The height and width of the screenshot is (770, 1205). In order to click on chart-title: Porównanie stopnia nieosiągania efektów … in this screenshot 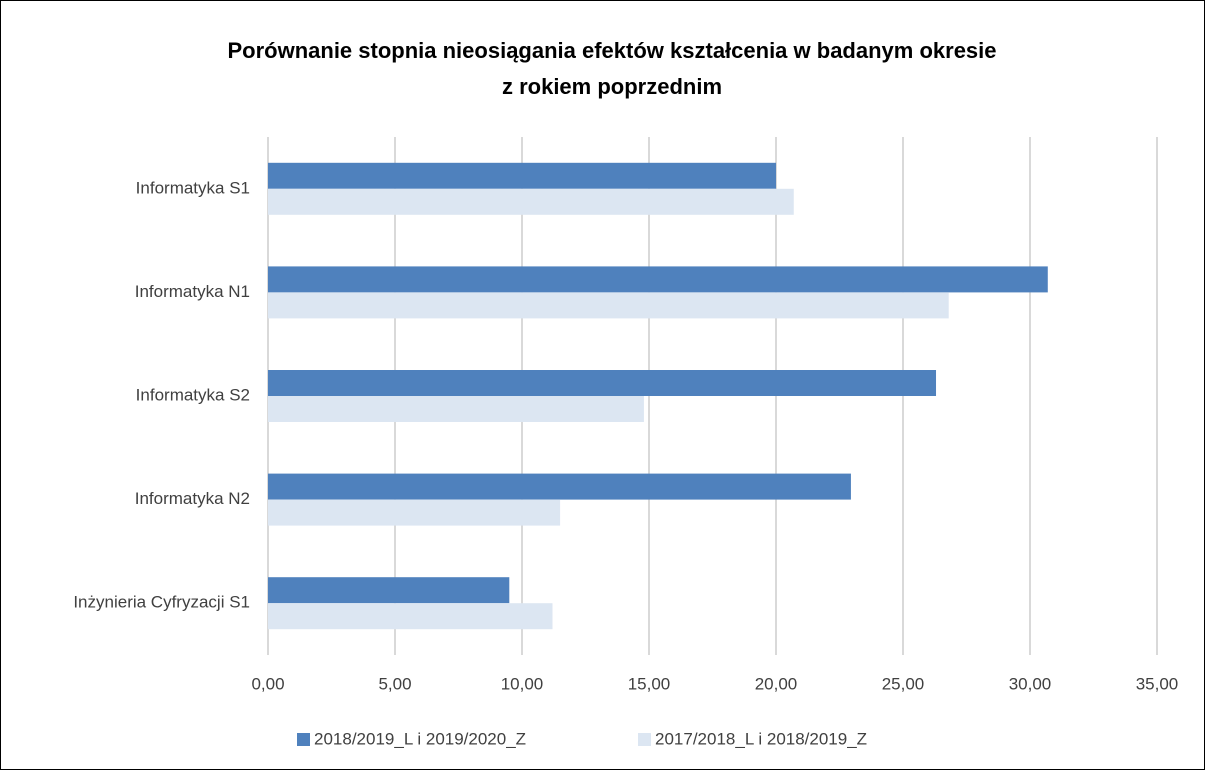, I will do `click(611, 50)`.